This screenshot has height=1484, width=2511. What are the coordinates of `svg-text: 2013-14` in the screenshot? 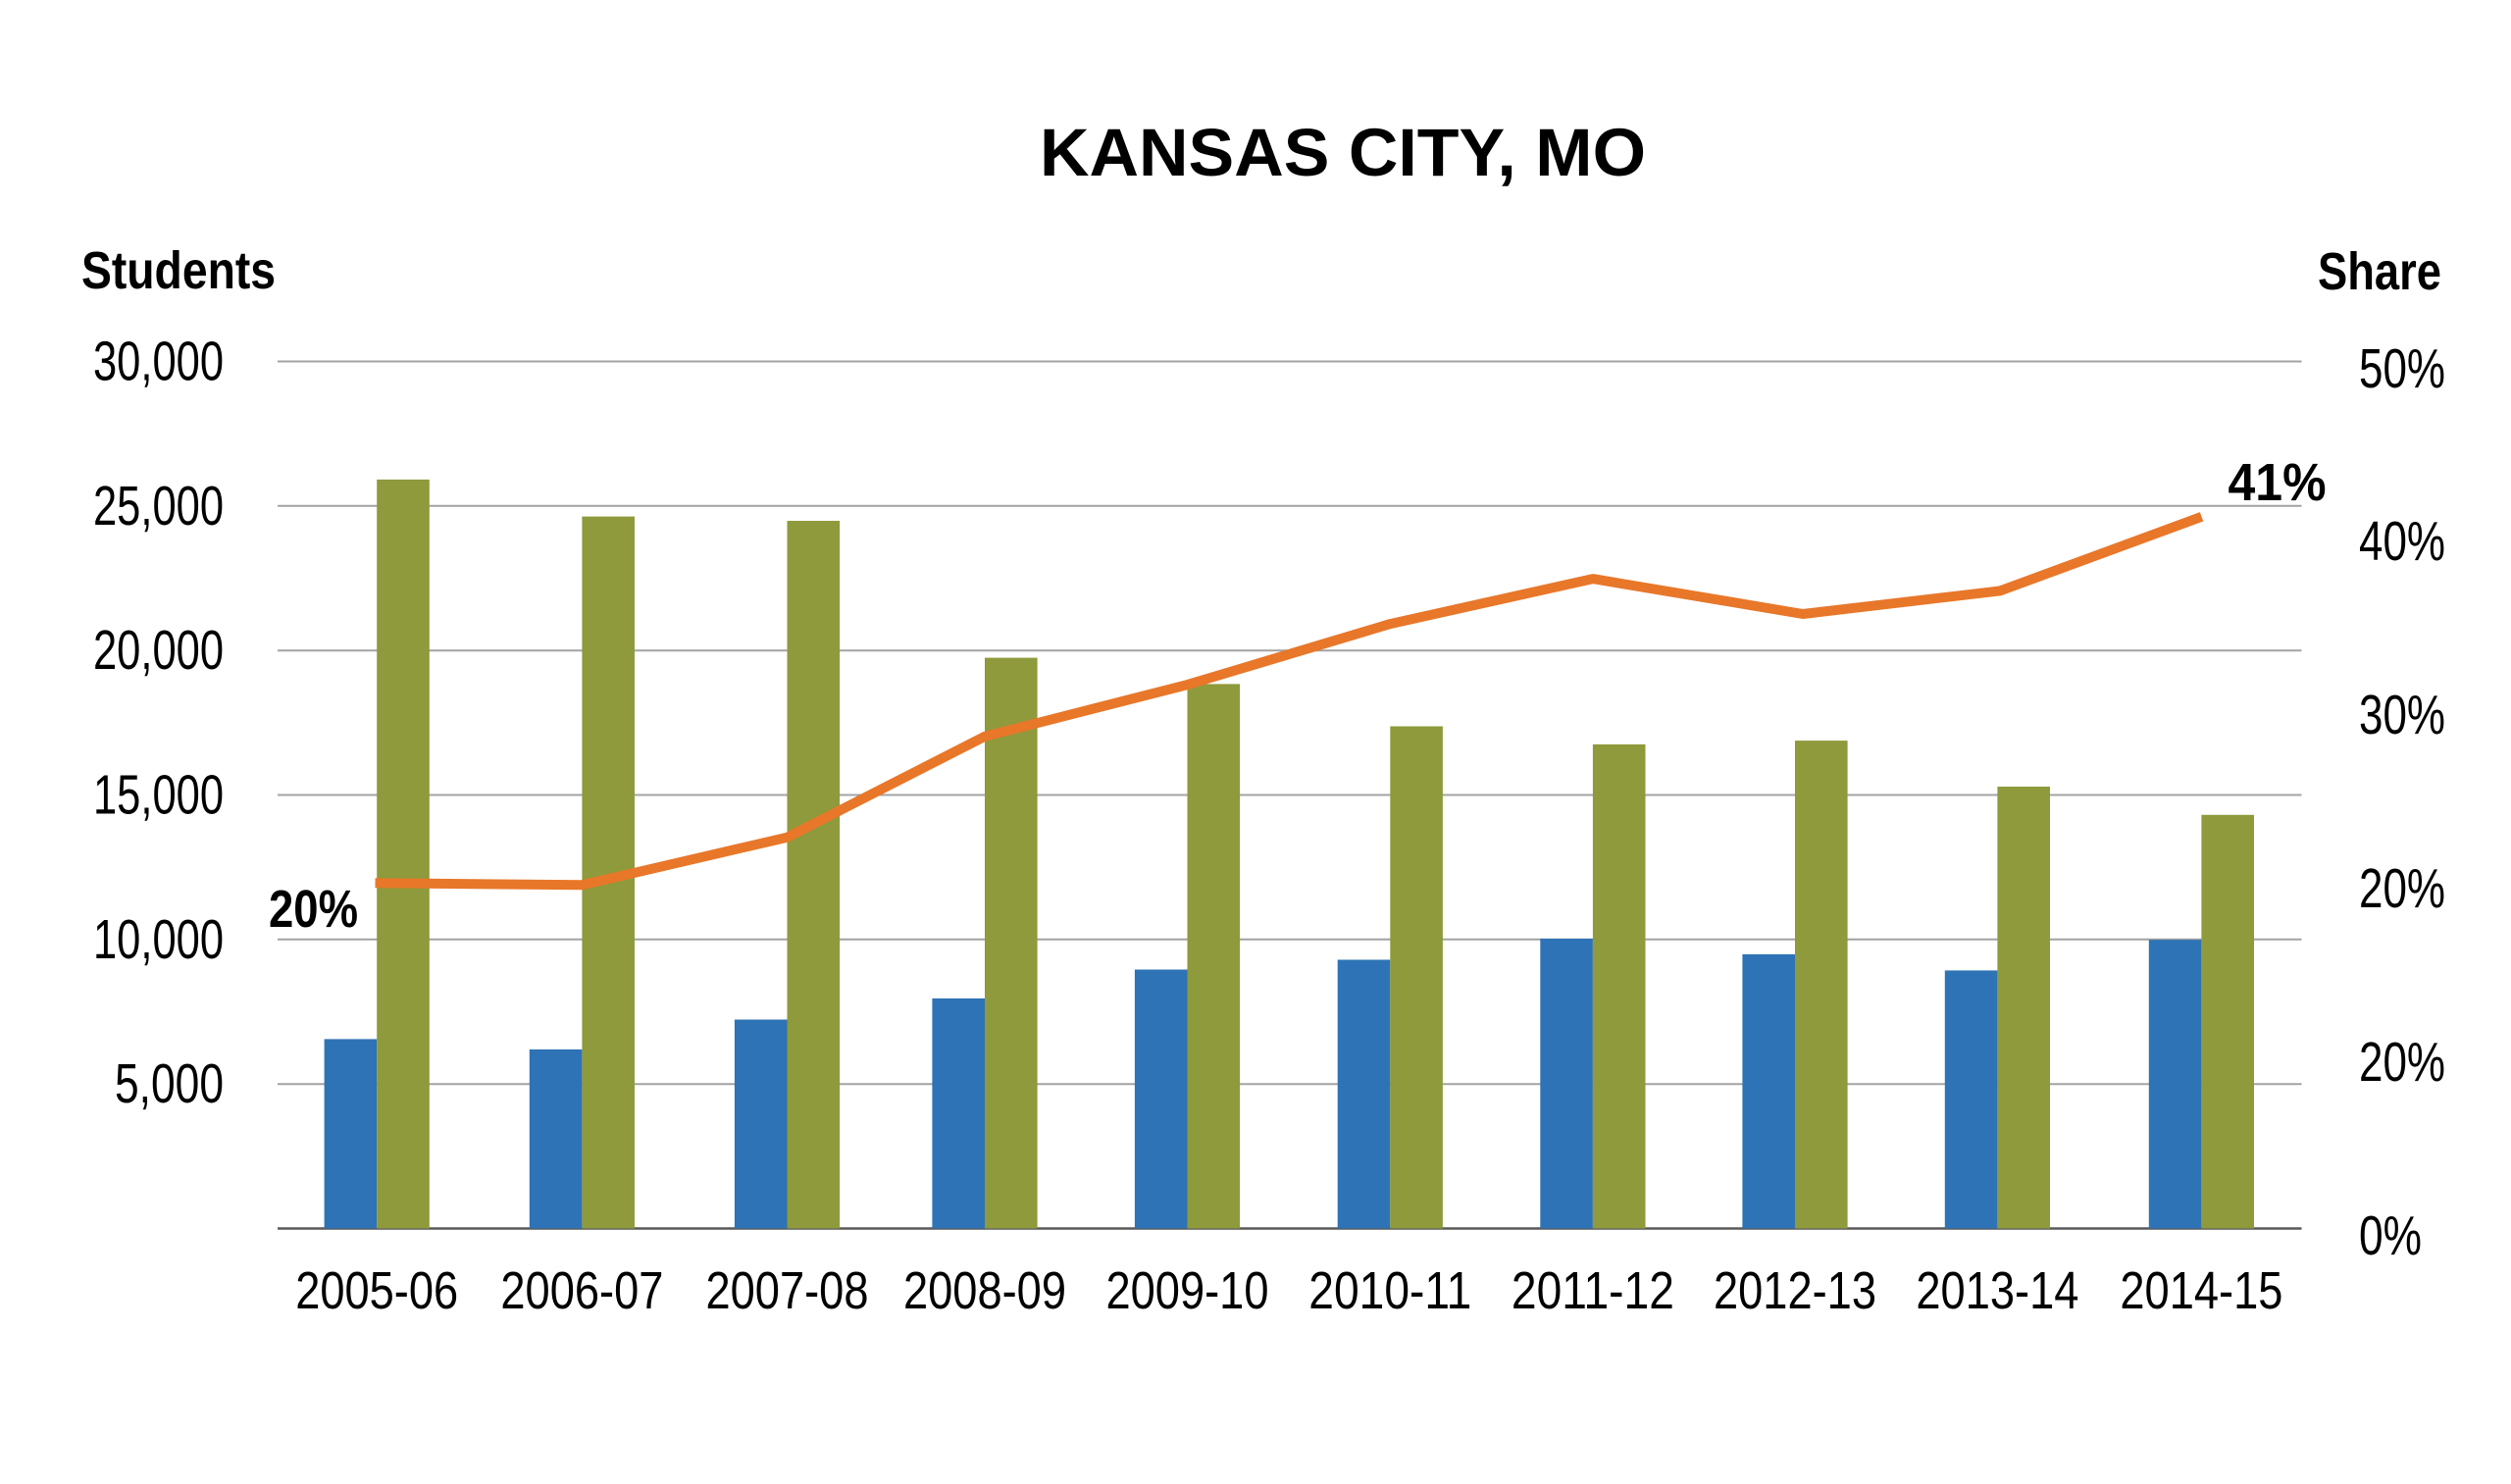 It's located at (1997, 1290).